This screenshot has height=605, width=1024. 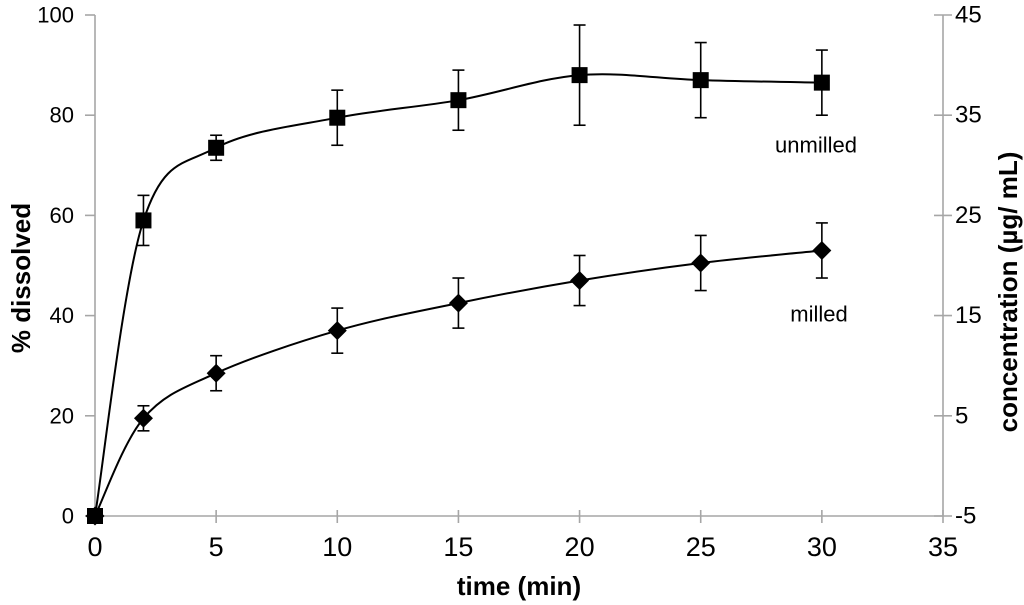 I want to click on y-left-tick-label: 40, so click(x=62, y=315).